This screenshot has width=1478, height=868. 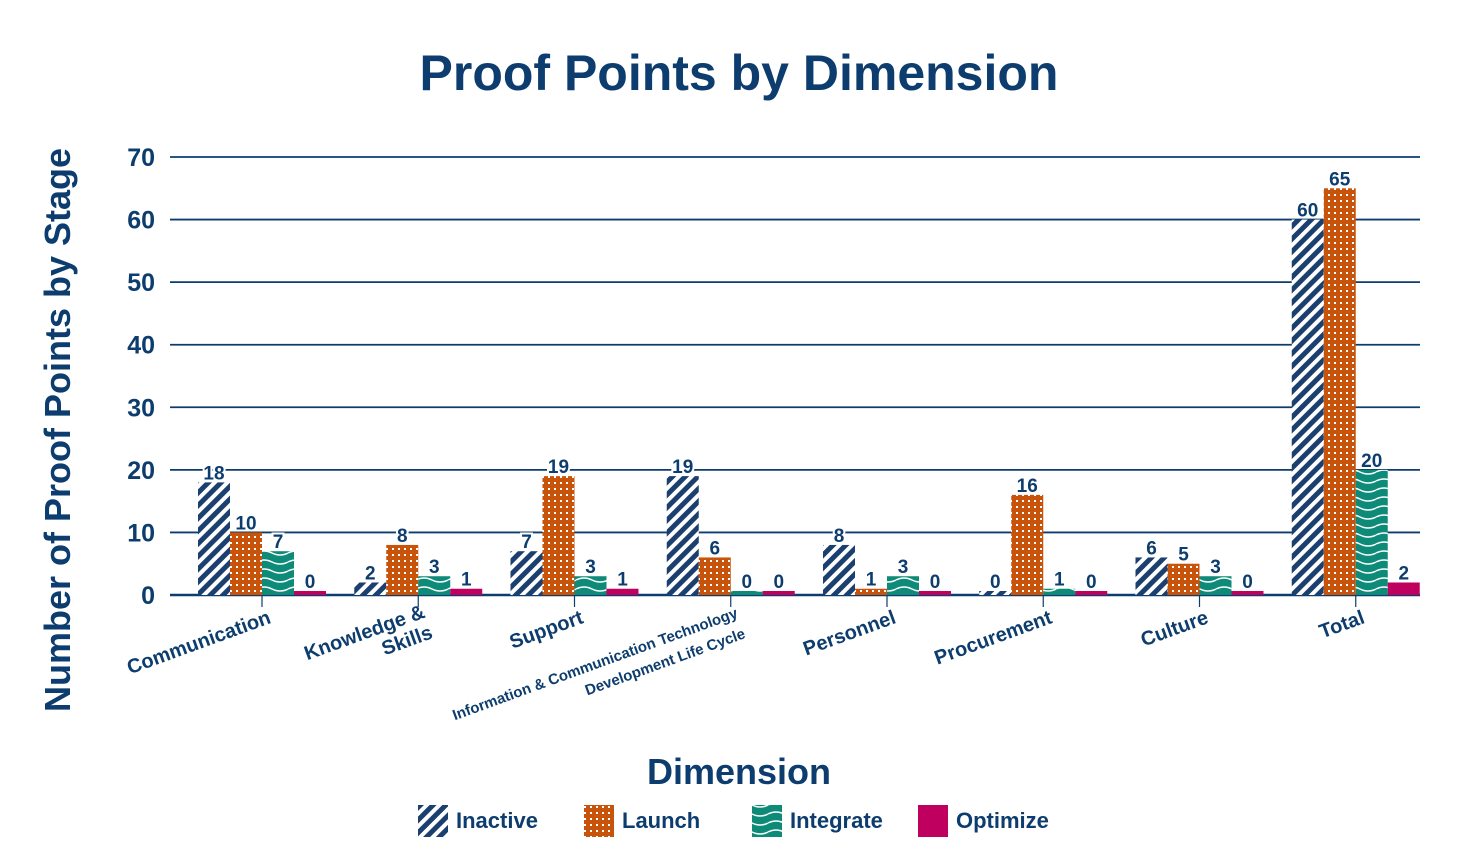 I want to click on legend-item-launch: Launch, so click(x=642, y=821).